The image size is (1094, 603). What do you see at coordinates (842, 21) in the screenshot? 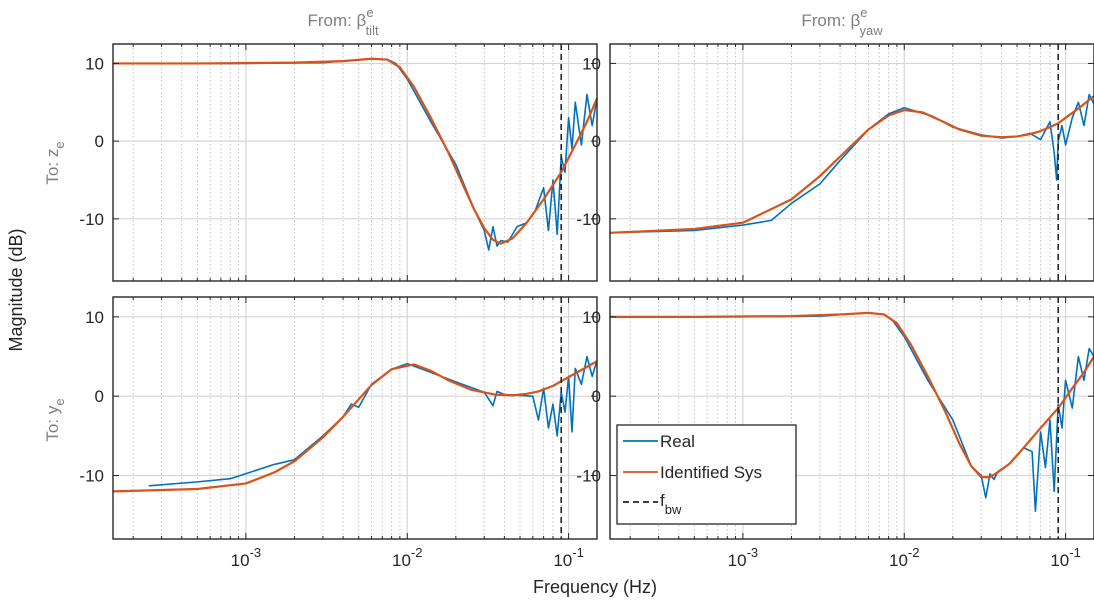
I see `column-title-yaw: From: βe yaw` at bounding box center [842, 21].